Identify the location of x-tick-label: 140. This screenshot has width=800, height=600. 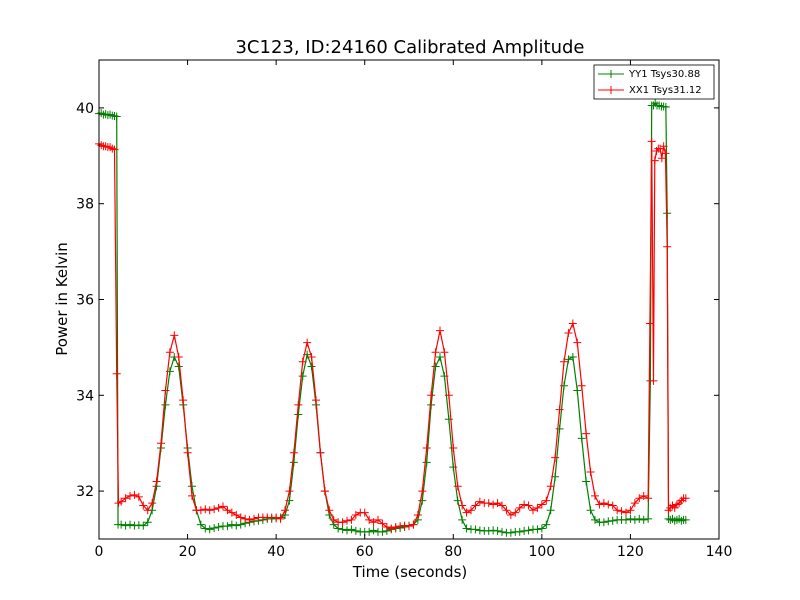
(719, 552).